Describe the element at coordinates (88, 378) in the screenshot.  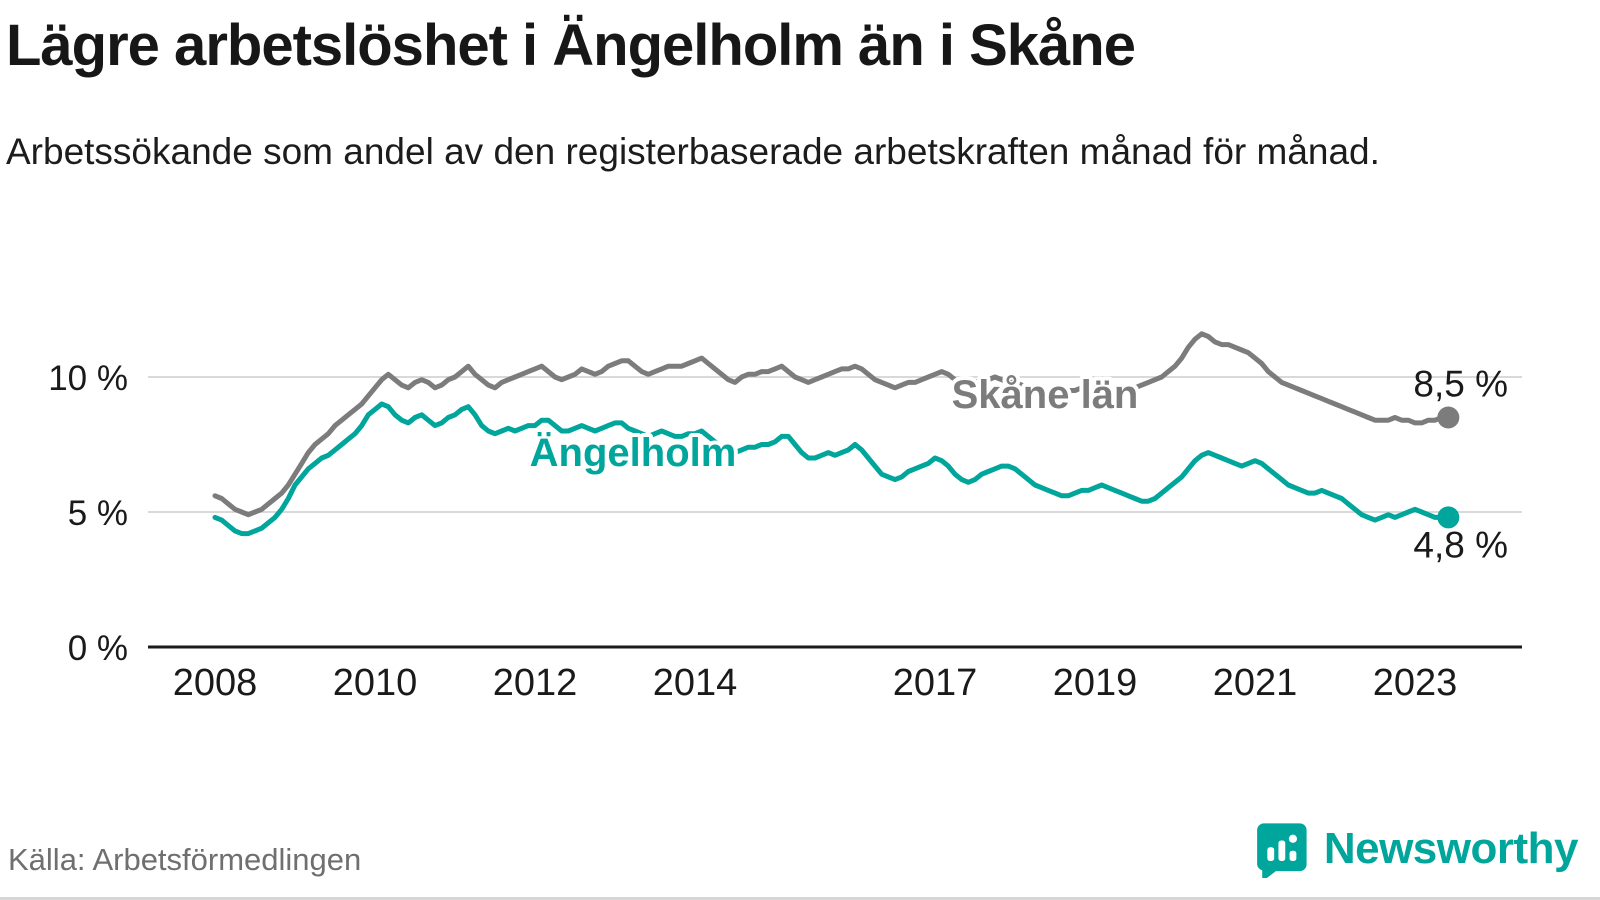
I see `y-tick-label: 10 %` at that location.